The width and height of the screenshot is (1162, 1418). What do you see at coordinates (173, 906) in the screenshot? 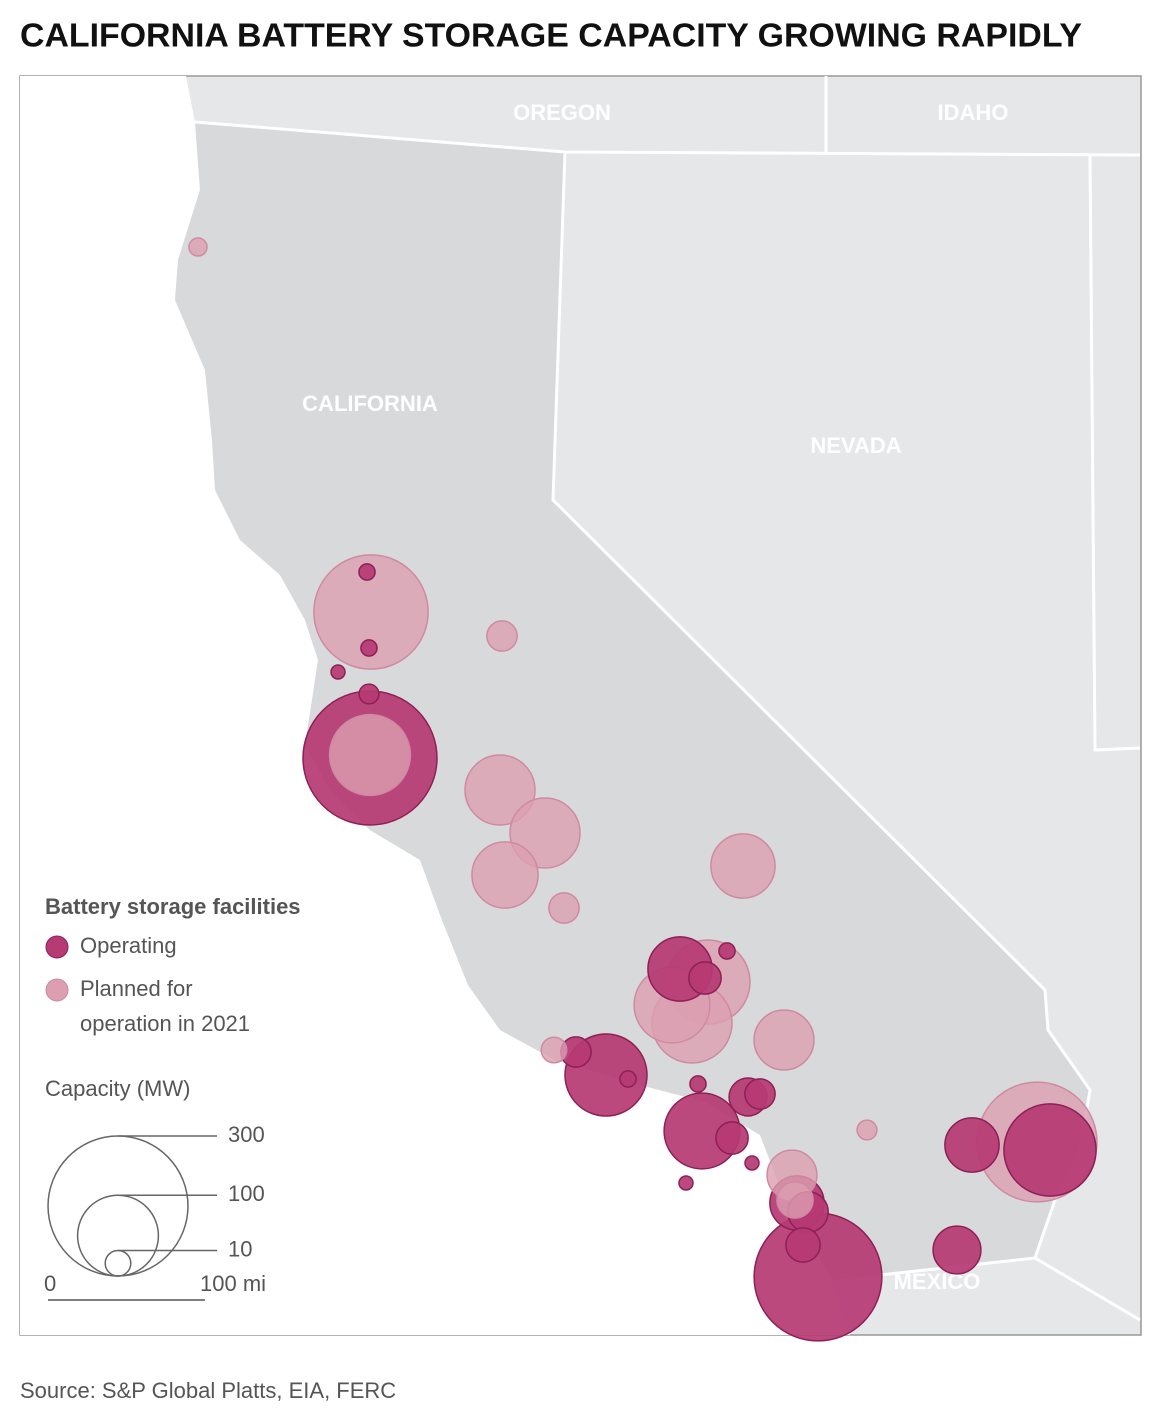
I see `legend-title: Battery storage facilities` at bounding box center [173, 906].